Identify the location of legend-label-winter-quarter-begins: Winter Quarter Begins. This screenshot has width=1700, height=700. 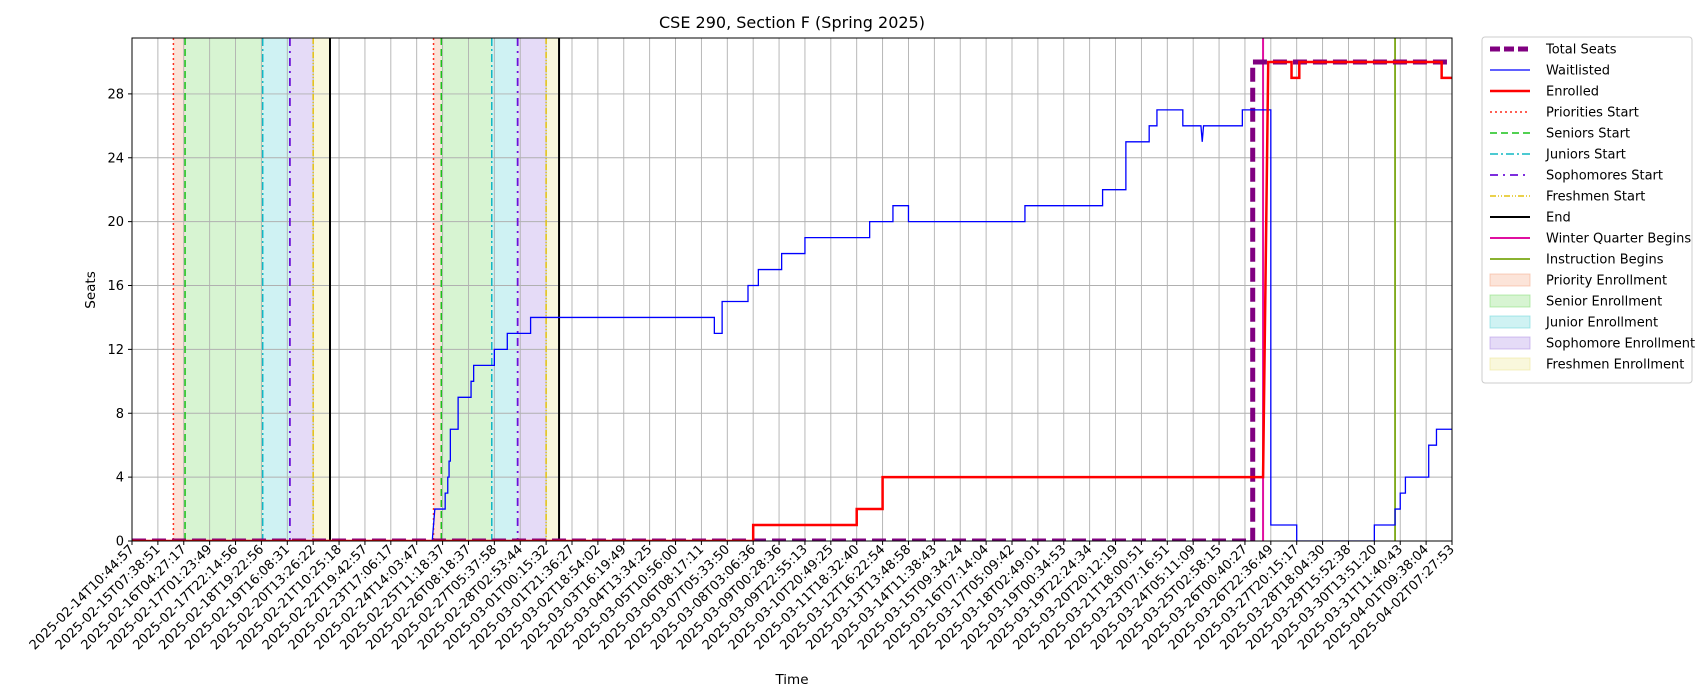
(1618, 239).